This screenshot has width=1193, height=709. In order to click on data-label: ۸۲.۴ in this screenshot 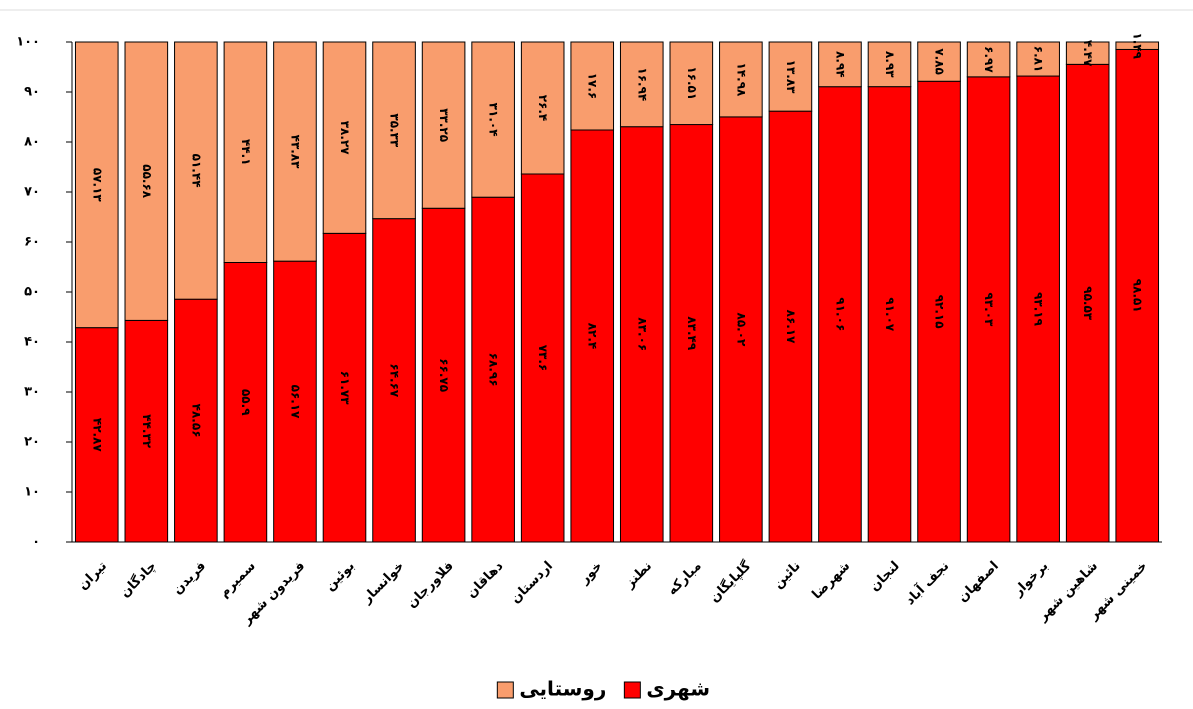, I will do `click(593, 336)`.